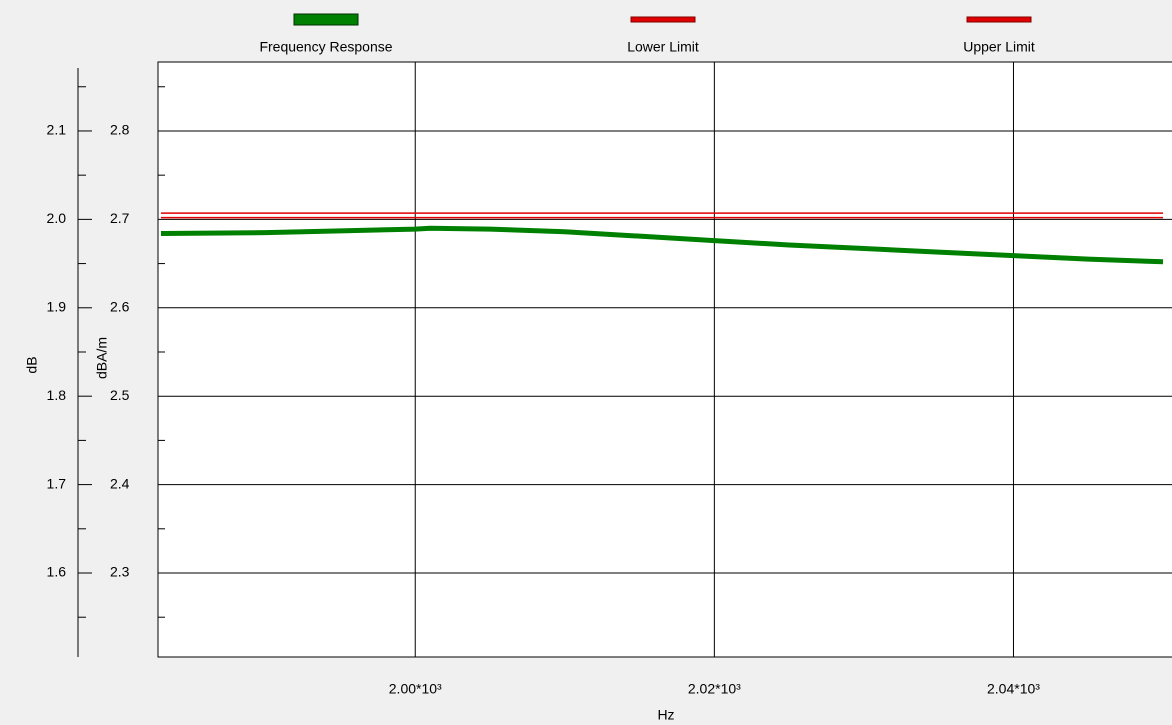  I want to click on legend-label: Lower Limit, so click(663, 47).